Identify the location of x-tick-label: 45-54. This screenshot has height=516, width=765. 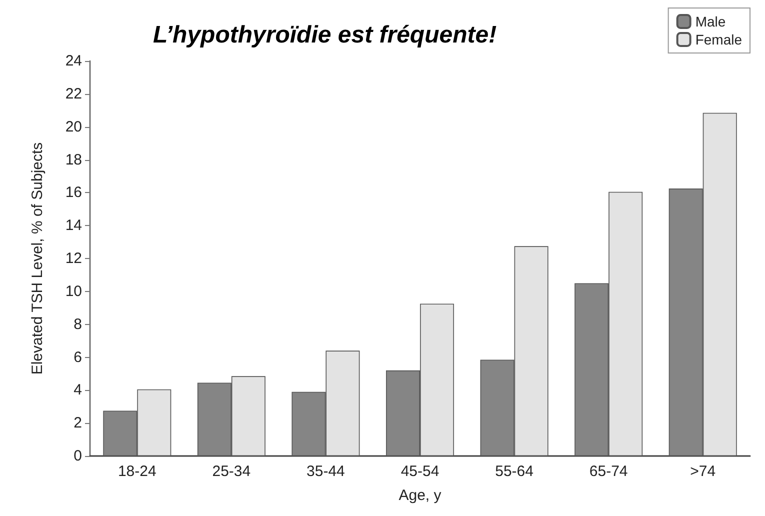
(420, 471).